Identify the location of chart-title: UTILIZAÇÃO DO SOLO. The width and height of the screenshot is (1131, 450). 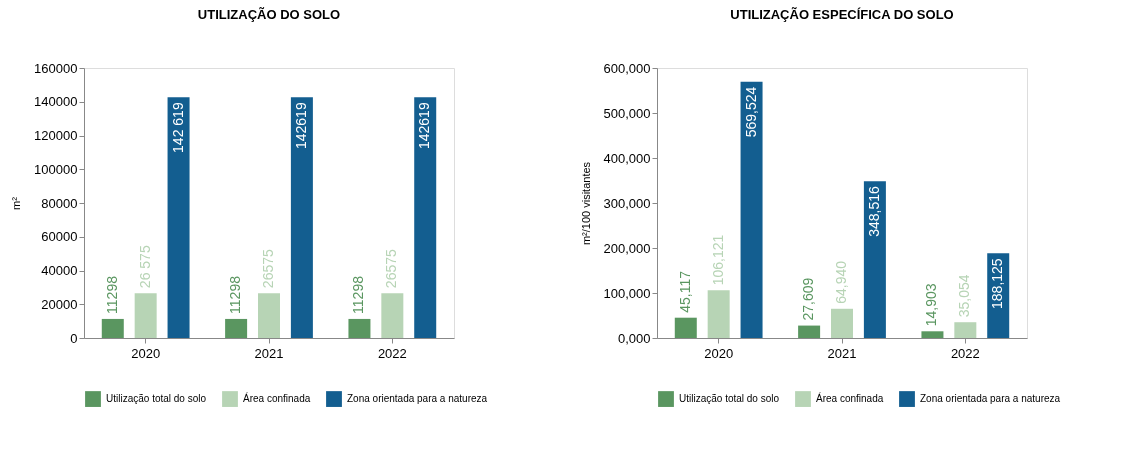
(269, 14).